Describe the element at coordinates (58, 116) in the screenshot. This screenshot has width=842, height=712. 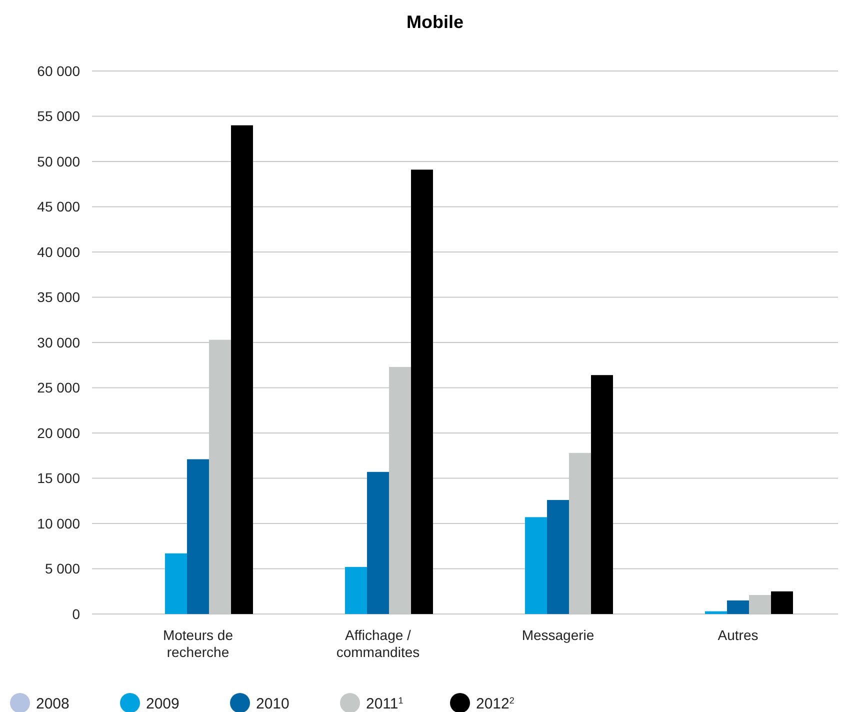
I see `y-tick-label: 55 000` at that location.